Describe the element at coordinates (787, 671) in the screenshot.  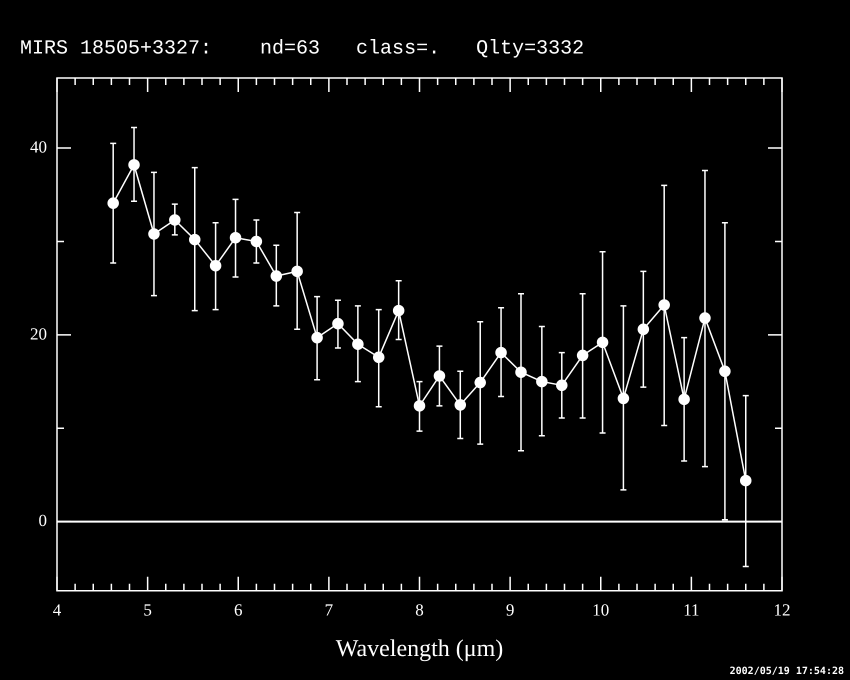
I see `text: 2002/05/19 17:54:28` at that location.